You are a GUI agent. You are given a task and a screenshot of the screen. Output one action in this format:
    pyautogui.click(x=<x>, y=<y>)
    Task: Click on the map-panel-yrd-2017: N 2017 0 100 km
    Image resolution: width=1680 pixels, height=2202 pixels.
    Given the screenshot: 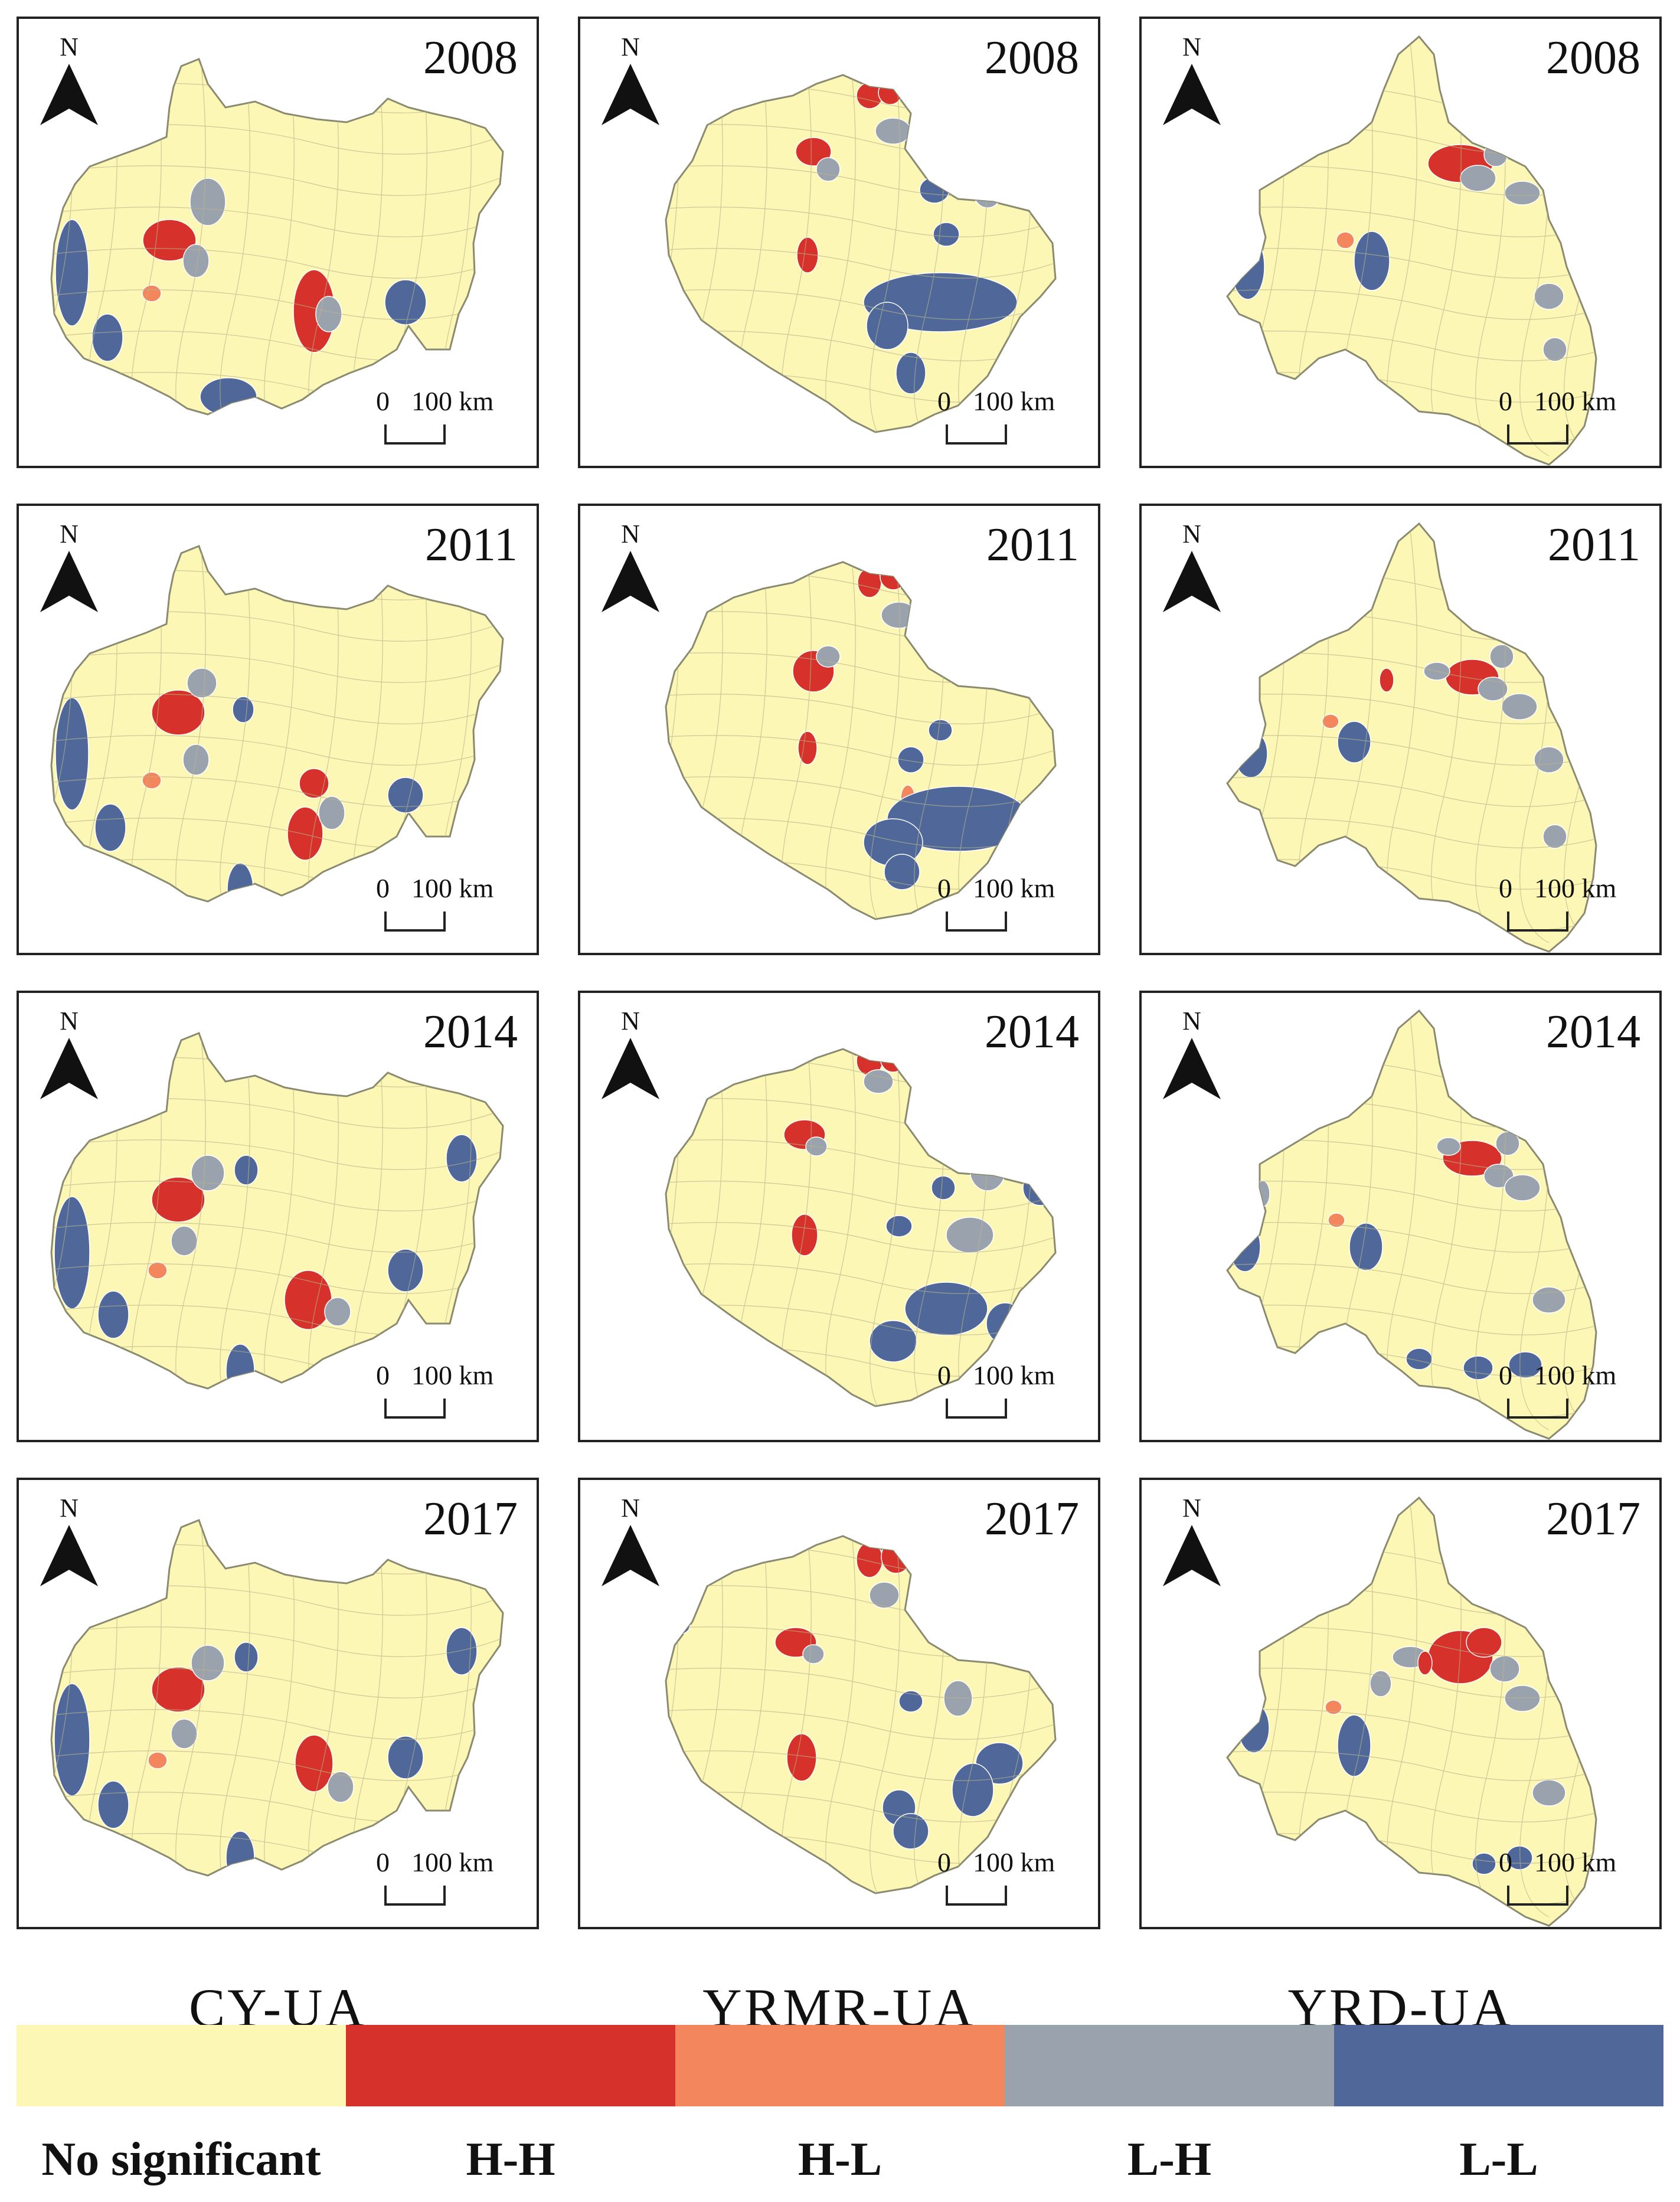 What is the action you would take?
    pyautogui.click(x=1400, y=1703)
    